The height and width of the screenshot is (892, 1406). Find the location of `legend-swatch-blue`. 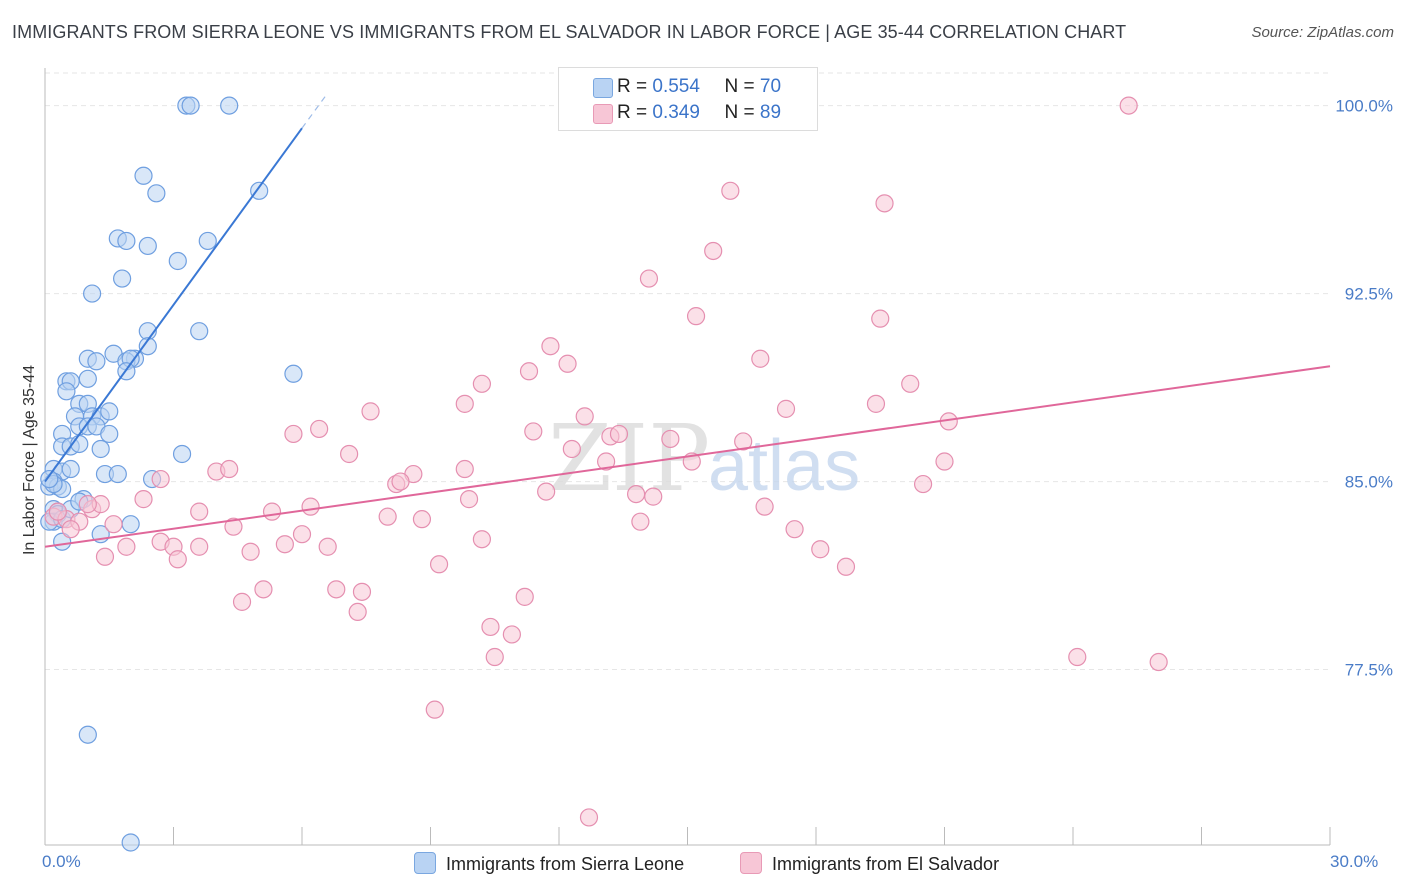

legend-swatch-blue is located at coordinates (603, 88).